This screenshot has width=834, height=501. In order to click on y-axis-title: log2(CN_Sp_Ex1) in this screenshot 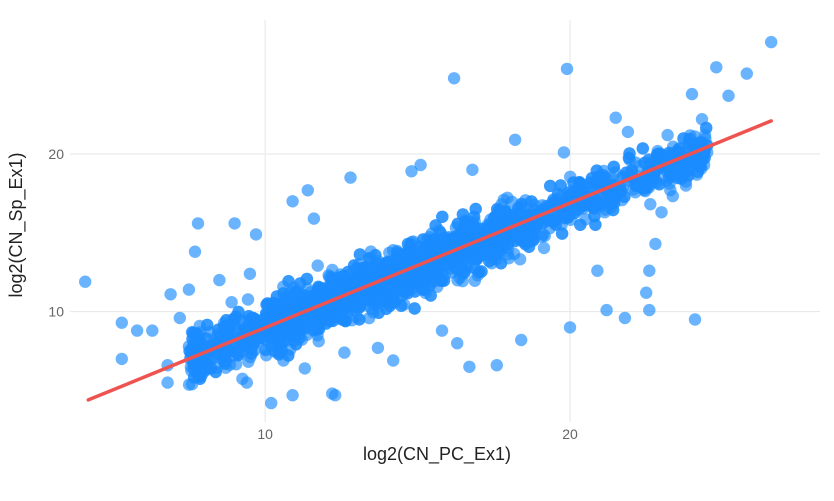, I will do `click(16, 224)`.